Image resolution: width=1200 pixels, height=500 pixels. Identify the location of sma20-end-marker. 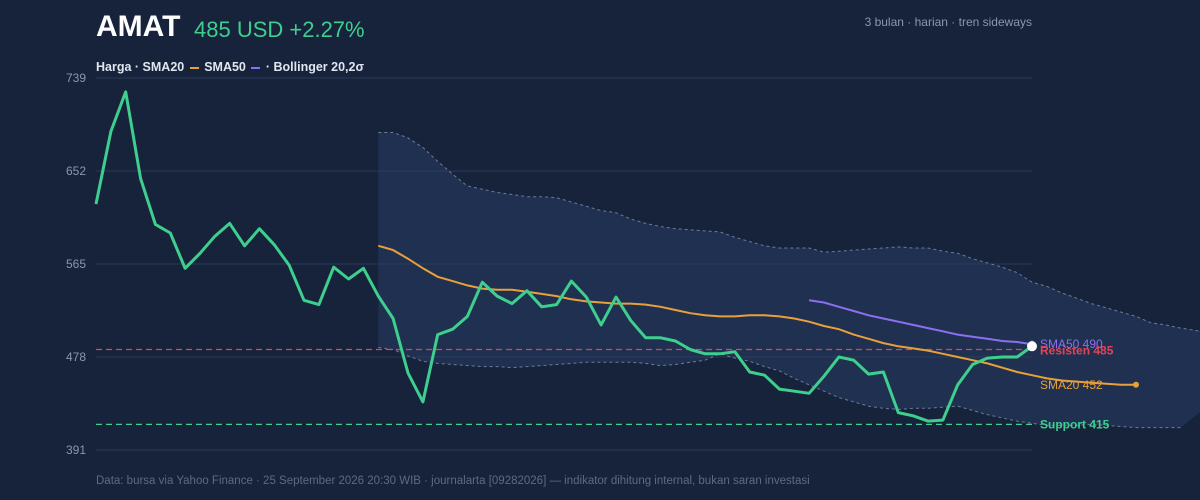
(1136, 384).